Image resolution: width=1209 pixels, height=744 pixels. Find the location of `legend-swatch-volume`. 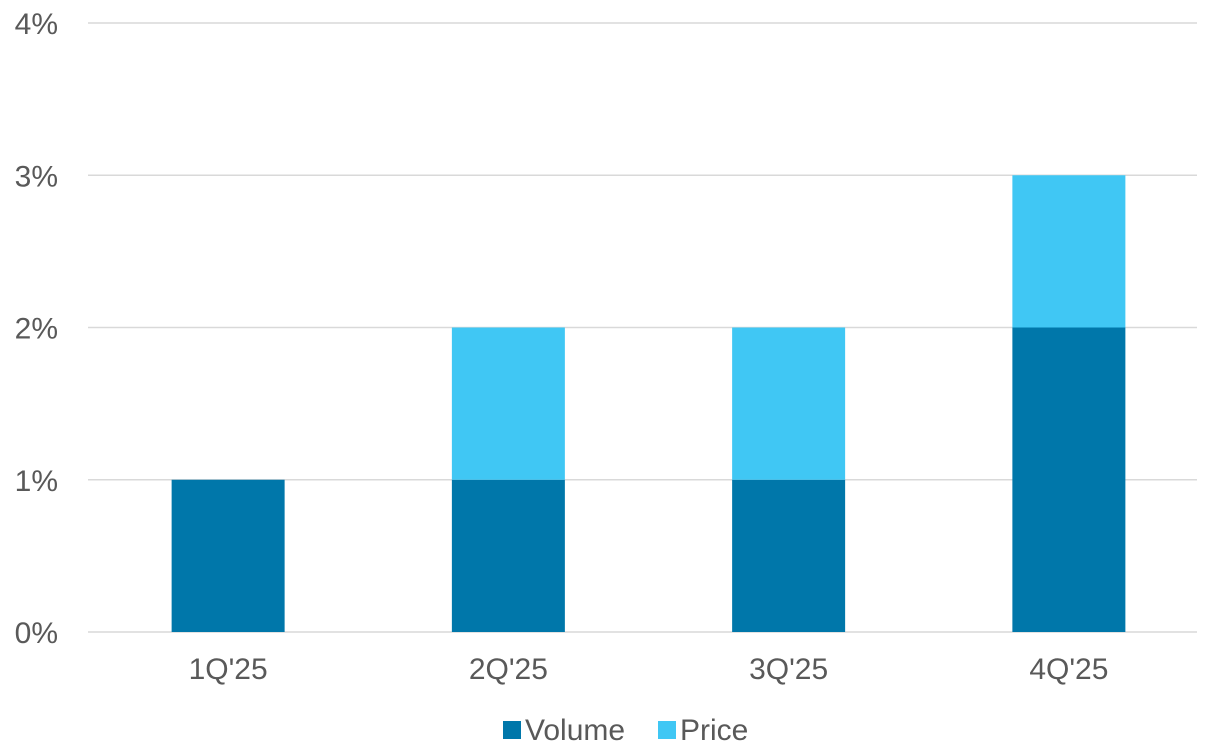

legend-swatch-volume is located at coordinates (512, 730).